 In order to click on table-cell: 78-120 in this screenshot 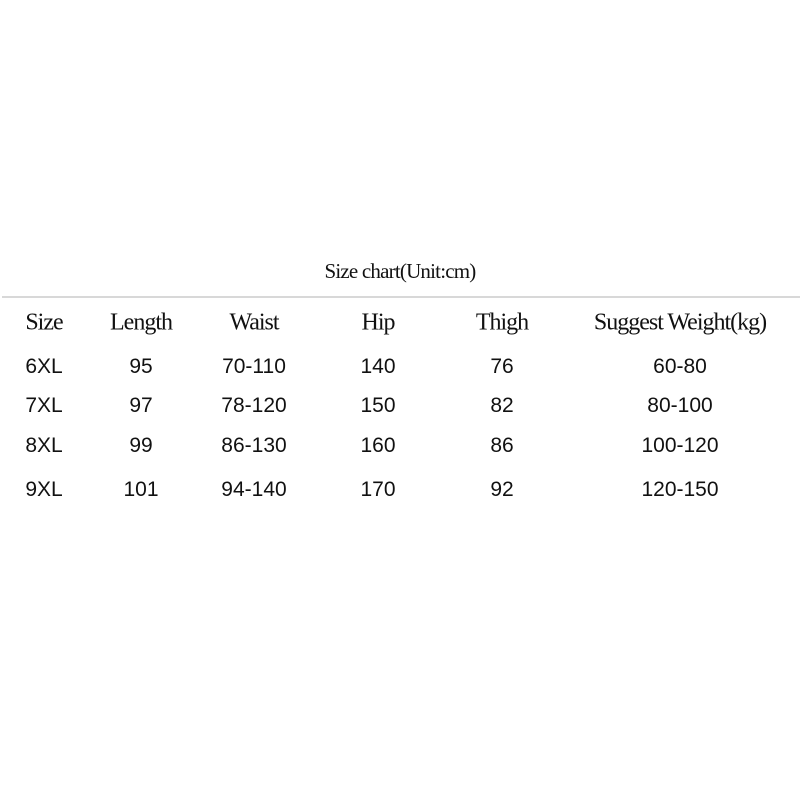, I will do `click(254, 405)`.